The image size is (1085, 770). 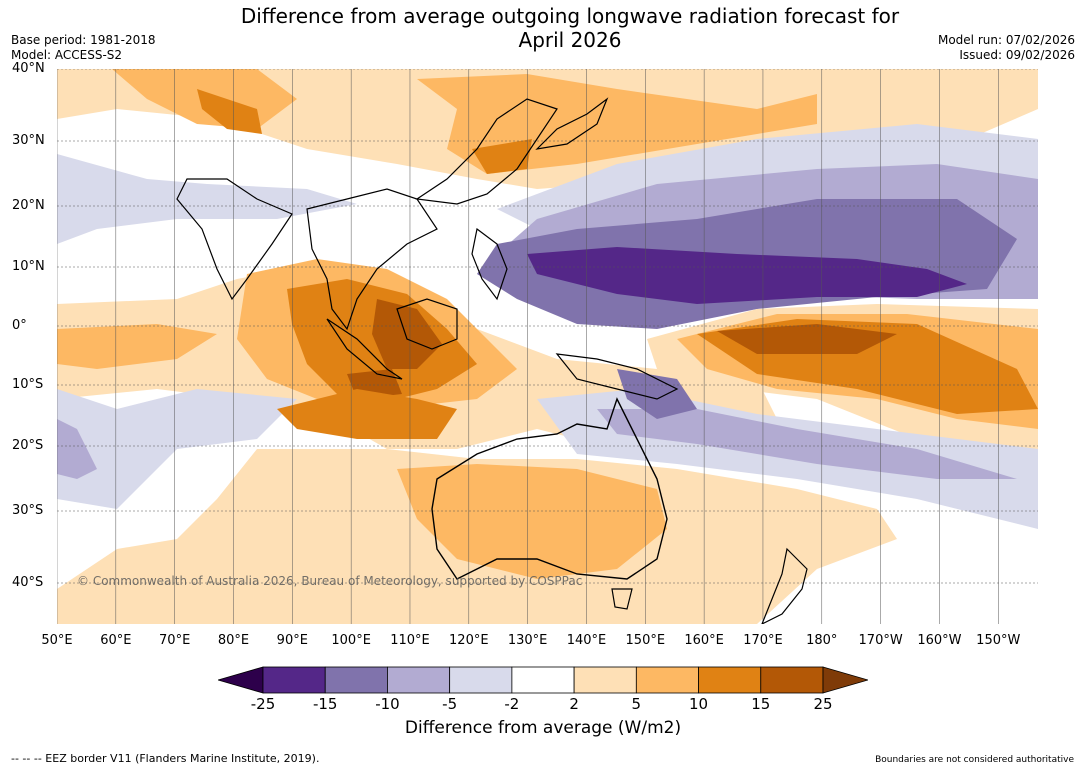 I want to click on longitude-label: 150°E, so click(x=645, y=640).